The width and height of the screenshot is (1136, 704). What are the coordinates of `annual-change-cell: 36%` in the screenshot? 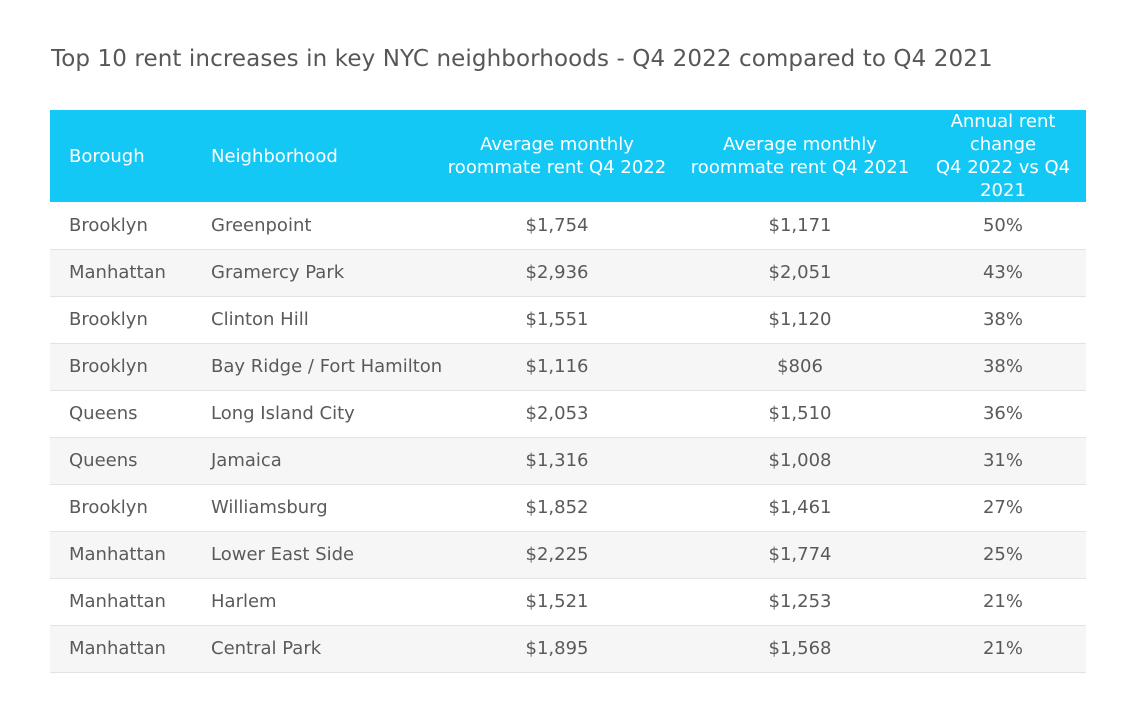 It's located at (1002, 413).